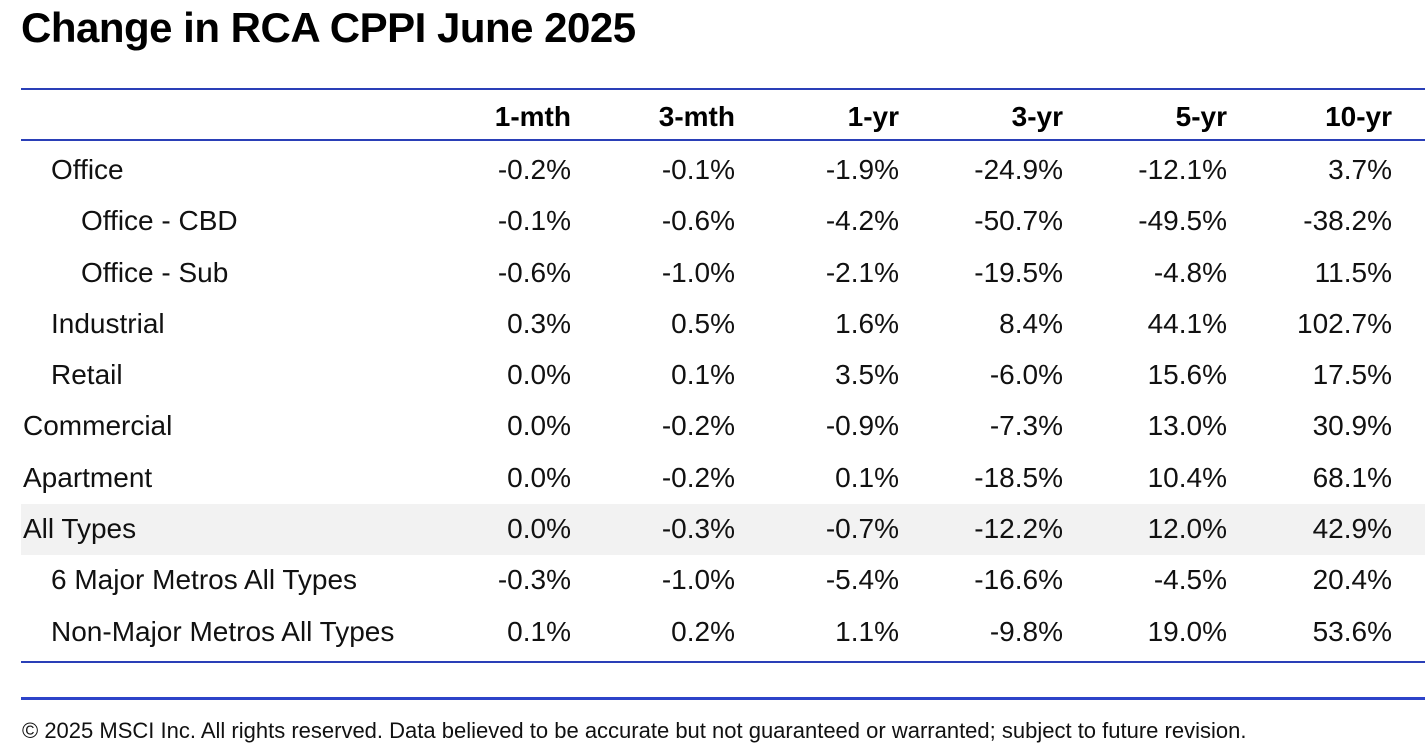 This screenshot has height=756, width=1427. I want to click on table-cell: 68.1%, so click(1352, 477).